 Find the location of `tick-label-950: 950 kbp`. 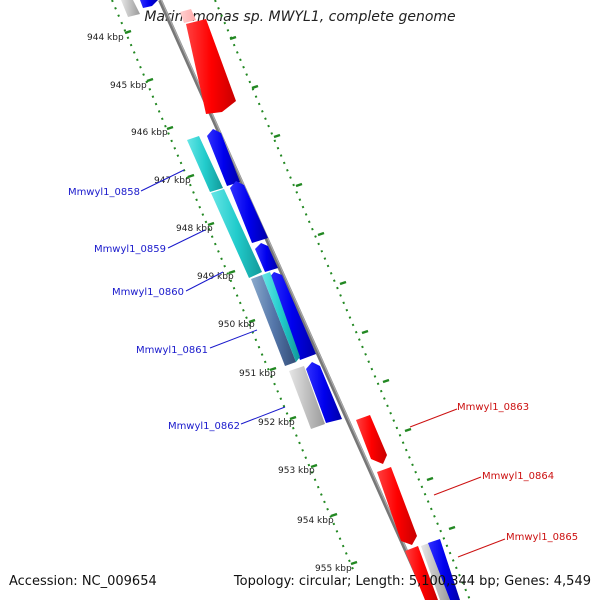

tick-label-950: 950 kbp is located at coordinates (236, 325).